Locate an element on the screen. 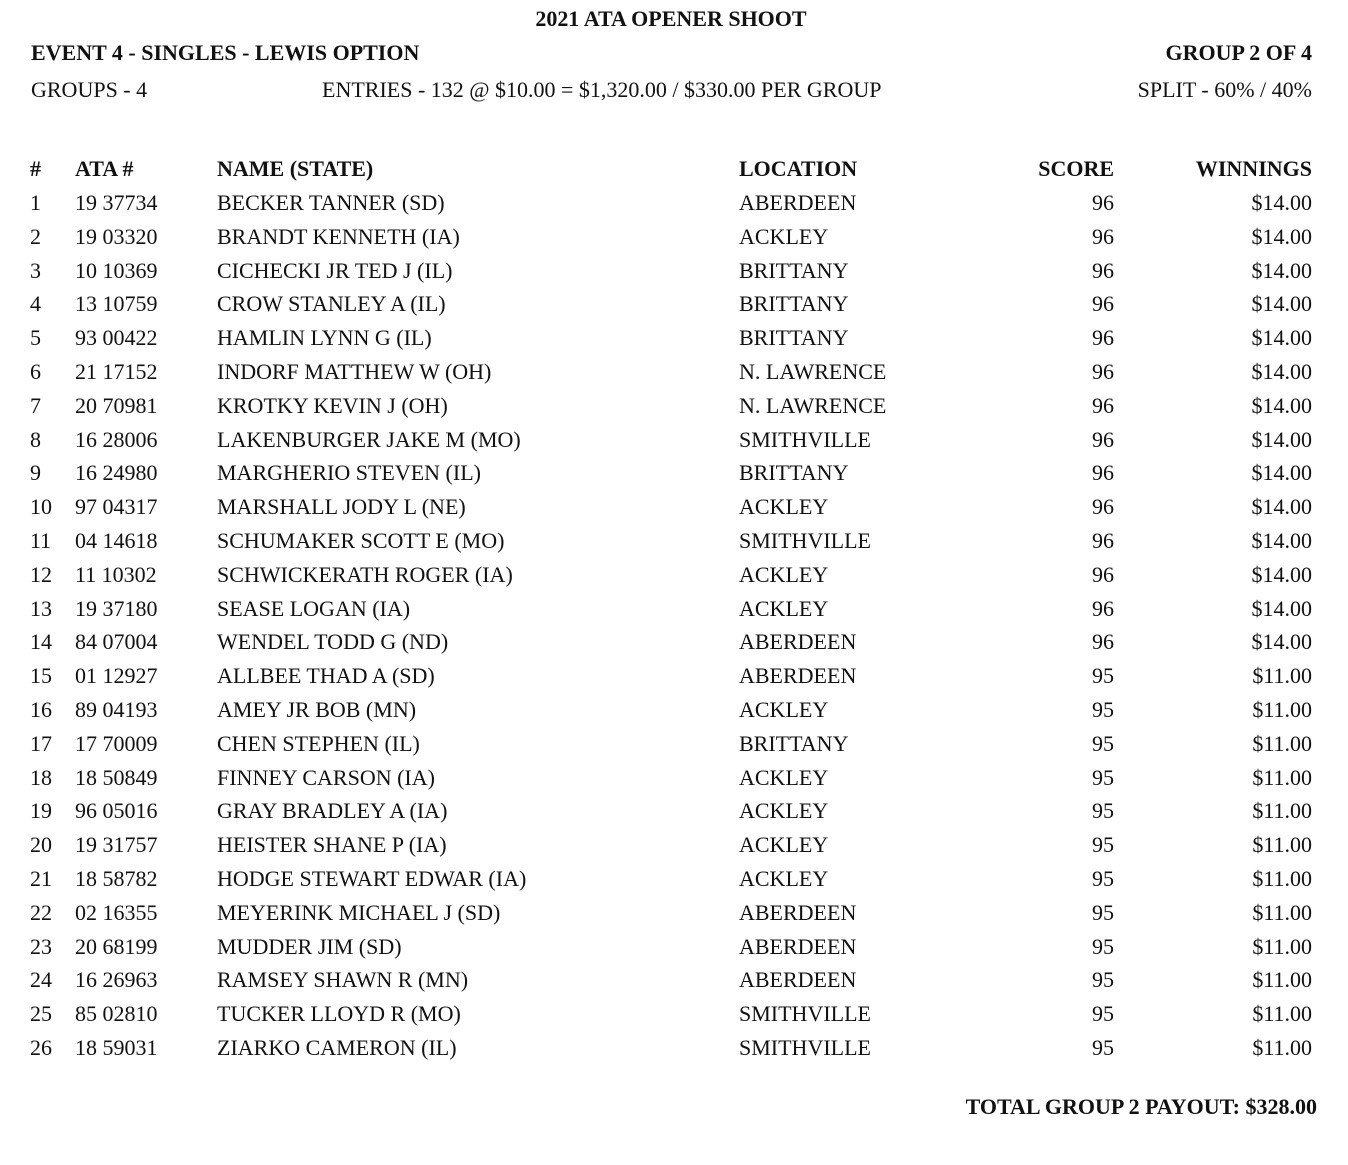 The image size is (1348, 1165). ata-number: 01 12927 is located at coordinates (116, 676).